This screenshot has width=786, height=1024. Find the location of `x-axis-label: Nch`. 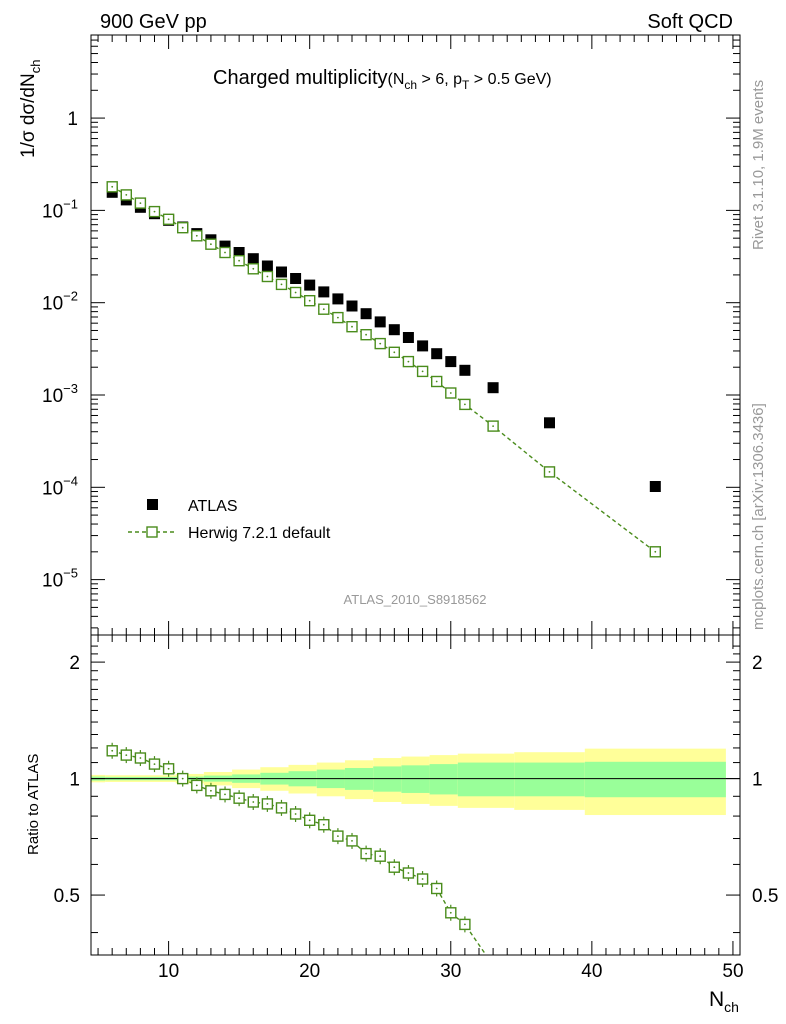

x-axis-label: Nch is located at coordinates (724, 1001).